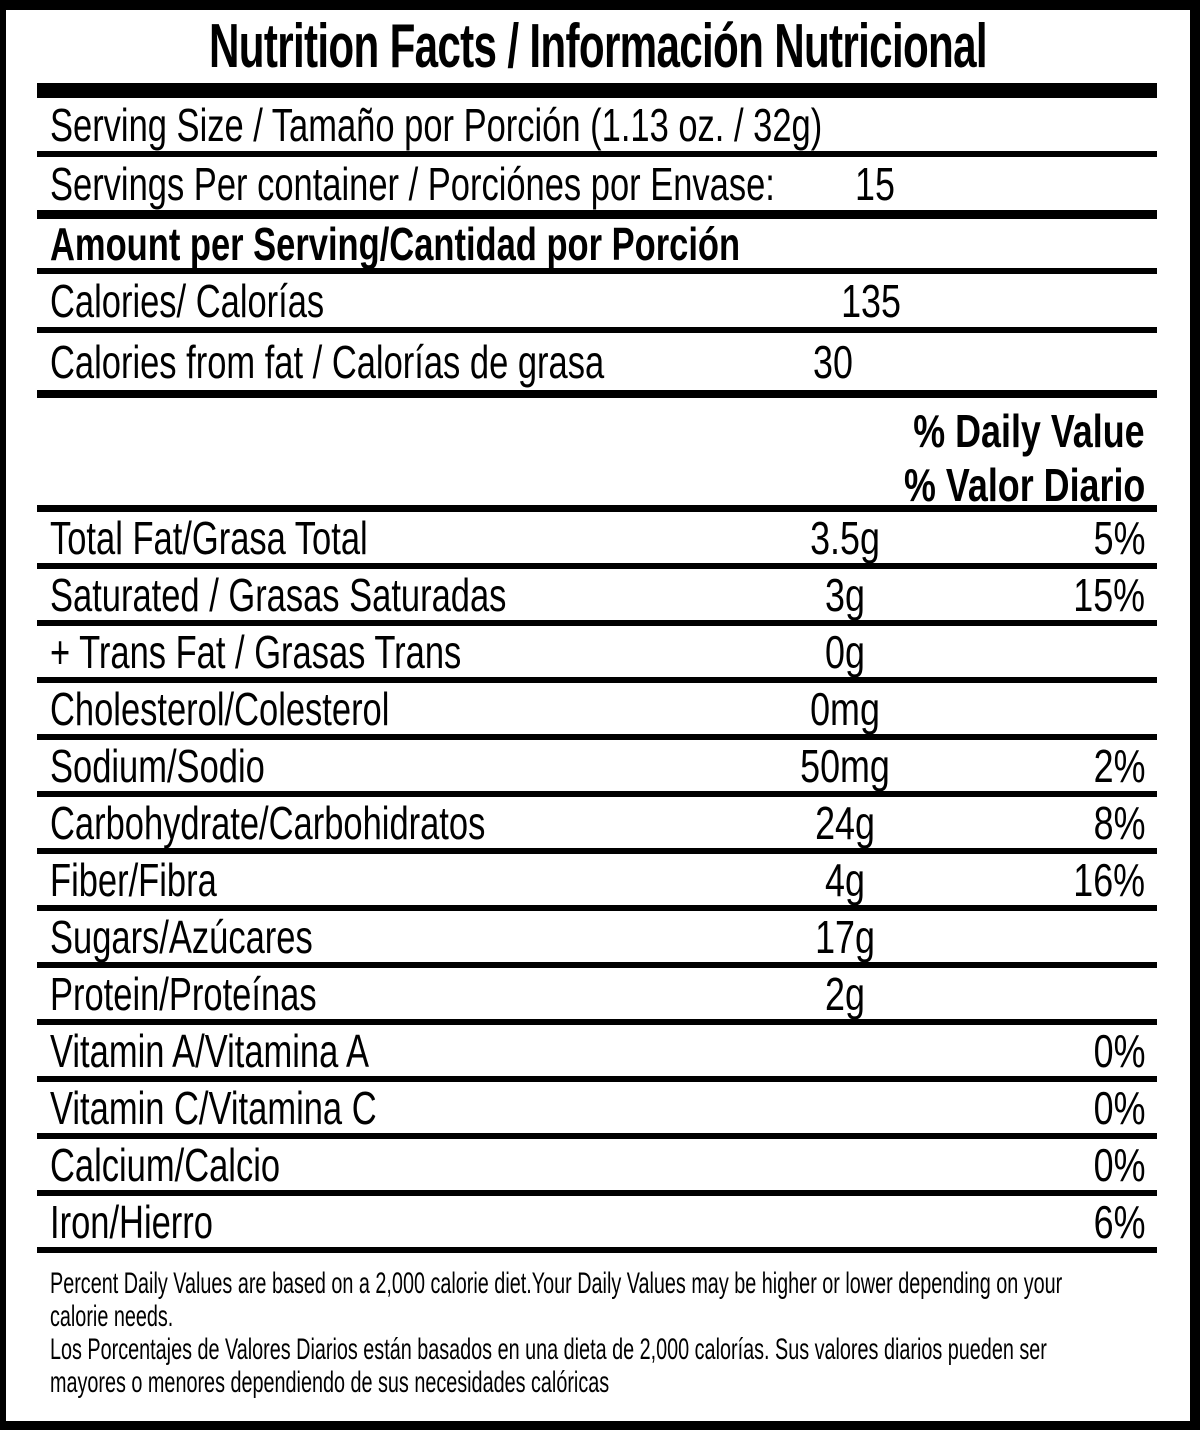 Image resolution: width=1200 pixels, height=1430 pixels. Describe the element at coordinates (209, 1050) in the screenshot. I see `nutrient-label: Vitamin A/Vitamina A` at that location.